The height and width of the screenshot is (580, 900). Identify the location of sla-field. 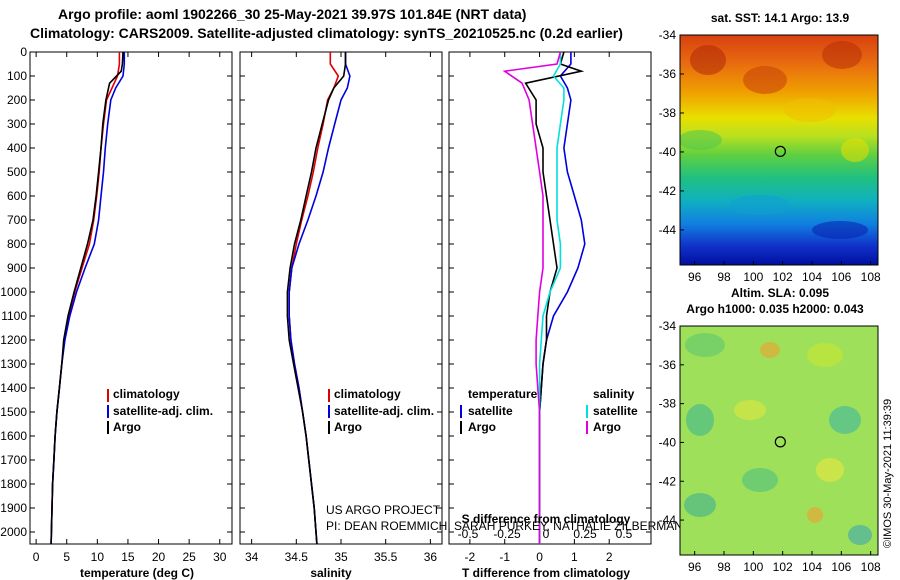
(779, 440).